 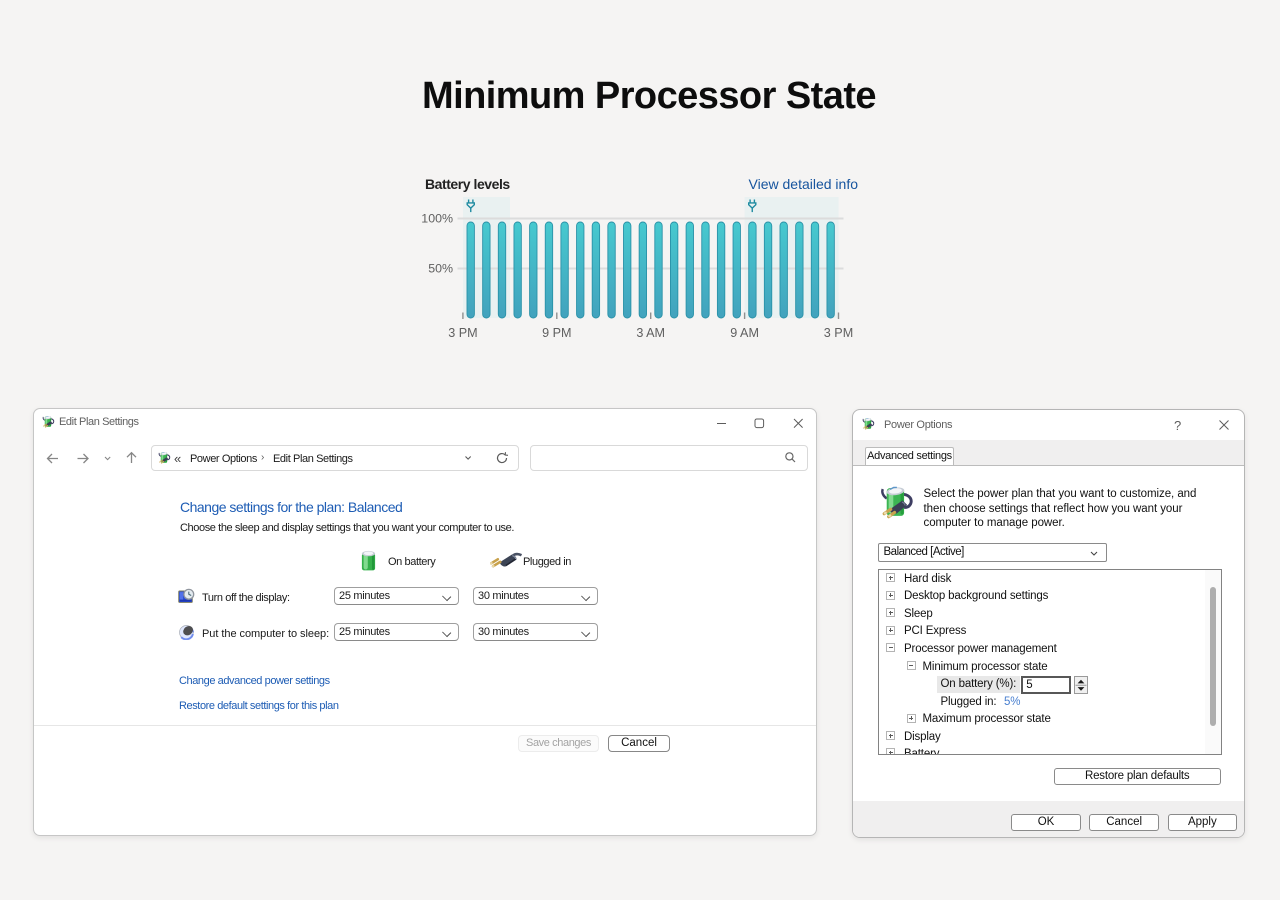 I want to click on svg-text: 50%, so click(x=440, y=269).